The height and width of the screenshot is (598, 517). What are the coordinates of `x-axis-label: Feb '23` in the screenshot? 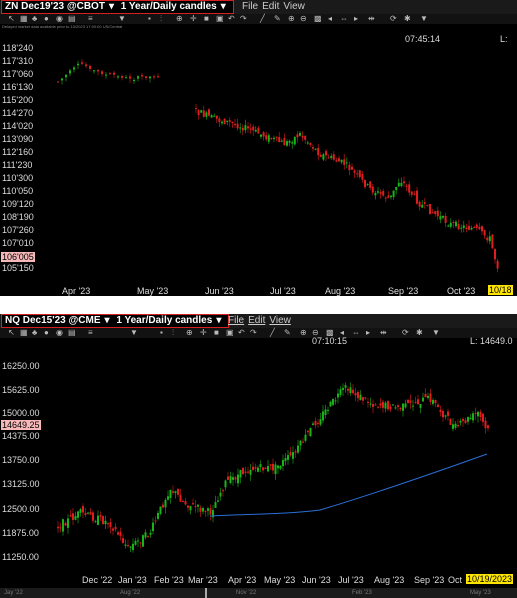 It's located at (169, 580).